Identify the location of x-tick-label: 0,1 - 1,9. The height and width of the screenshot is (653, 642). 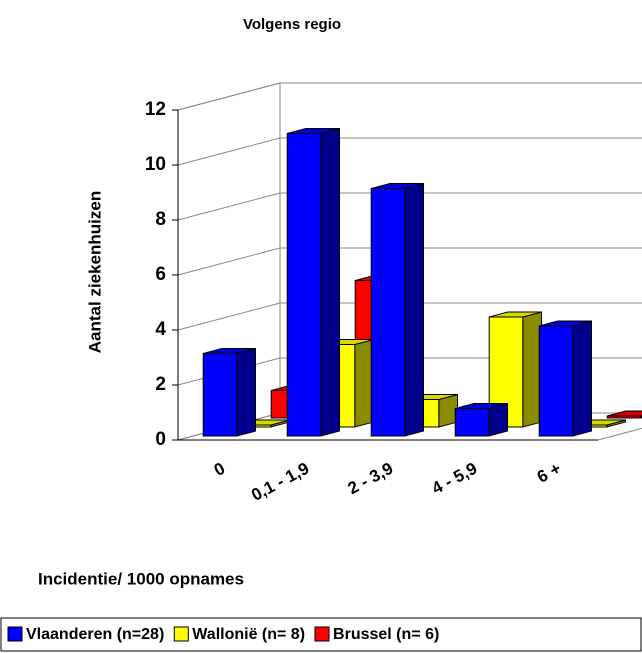
(280, 482).